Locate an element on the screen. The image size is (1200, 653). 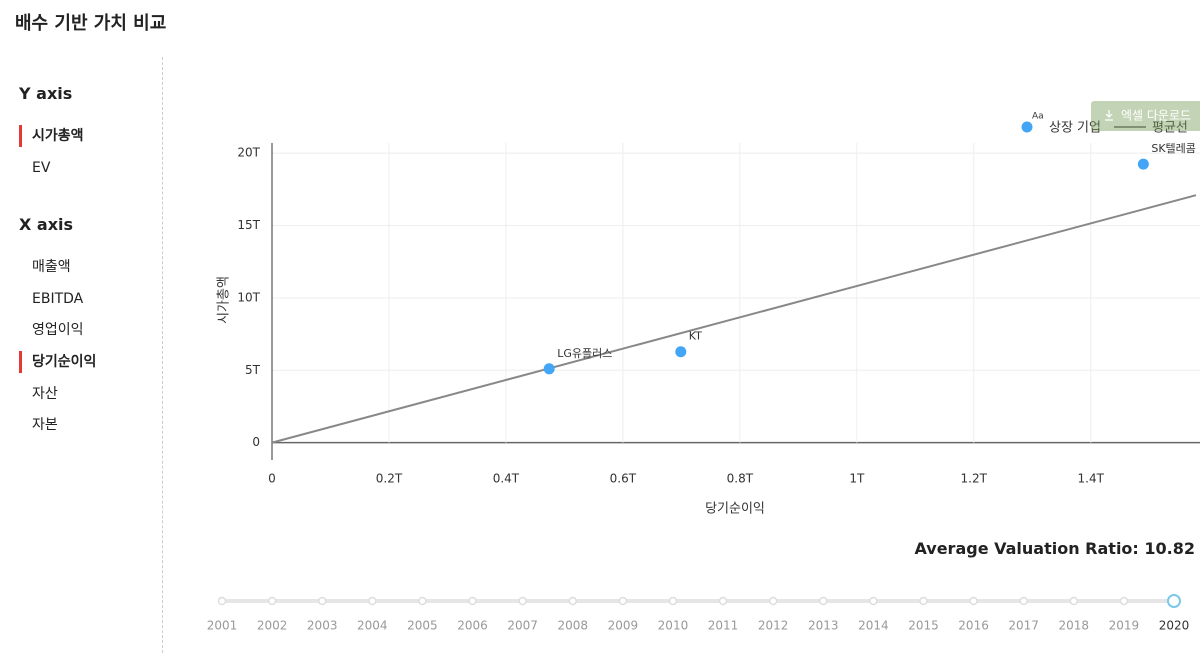
export-button-label: 엑셀 다운로드 is located at coordinates (1156, 116).